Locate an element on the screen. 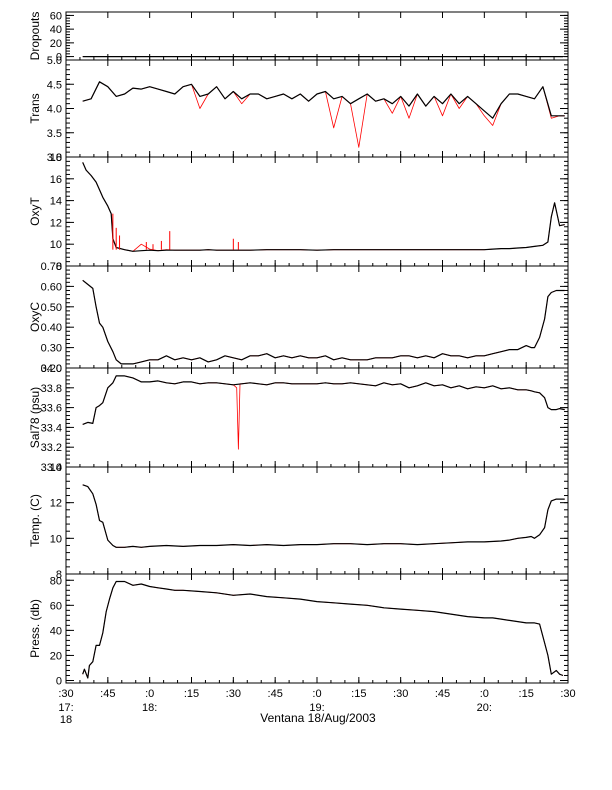 This screenshot has height=790, width=612. y-tick-label: 4.5 is located at coordinates (54, 85).